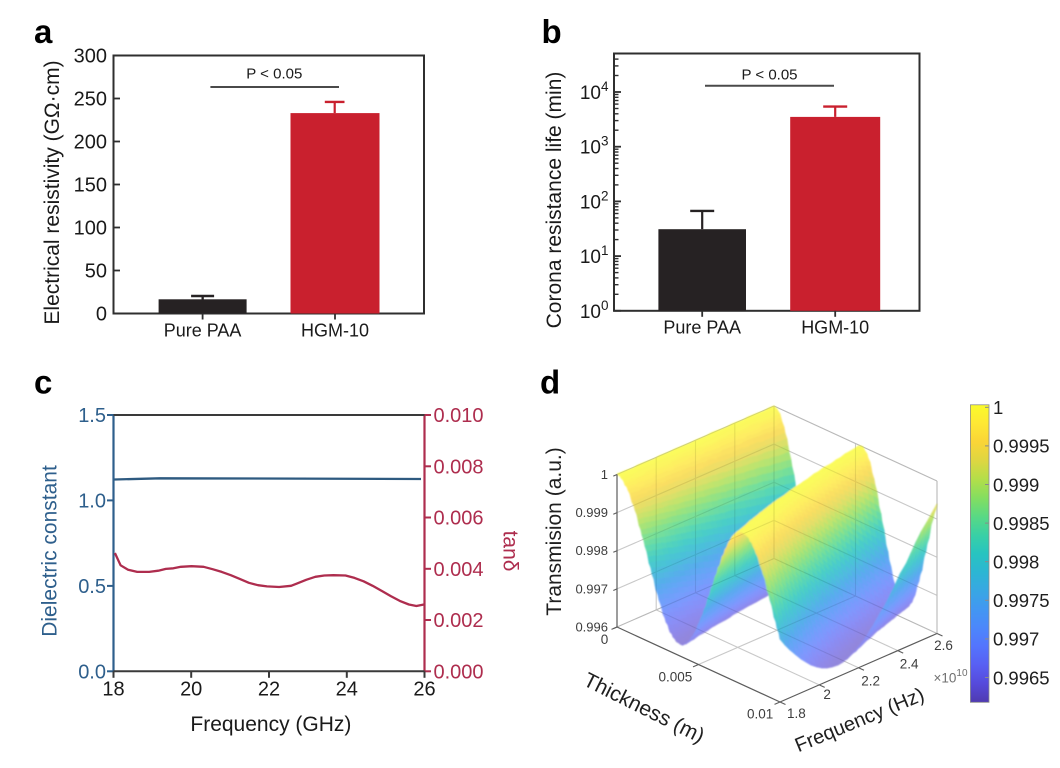 Image resolution: width=1060 pixels, height=768 pixels. What do you see at coordinates (92, 416) in the screenshot?
I see `svg-text: 1.5` at bounding box center [92, 416].